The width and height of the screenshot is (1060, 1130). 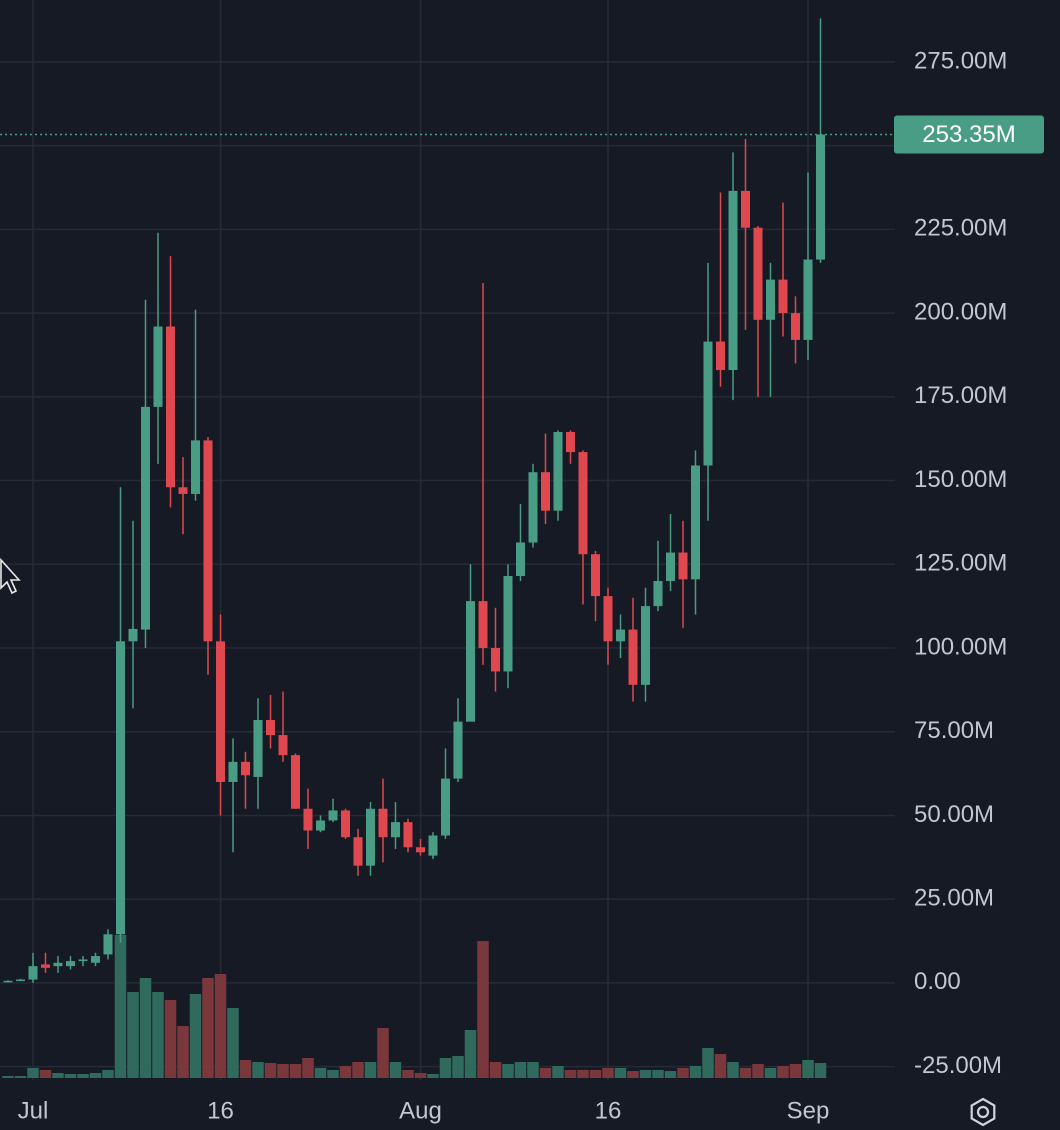 What do you see at coordinates (937, 981) in the screenshot?
I see `y-tick-label: 0.00` at bounding box center [937, 981].